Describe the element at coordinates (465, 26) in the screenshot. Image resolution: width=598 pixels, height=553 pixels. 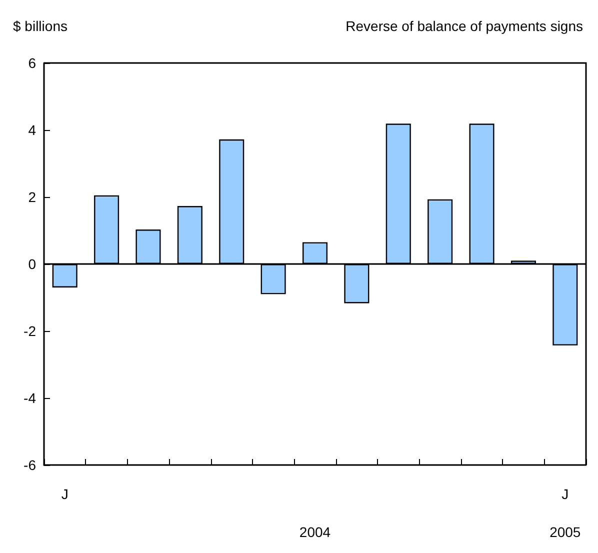
I see `chart-title: Reverse of balance of payments signs` at that location.